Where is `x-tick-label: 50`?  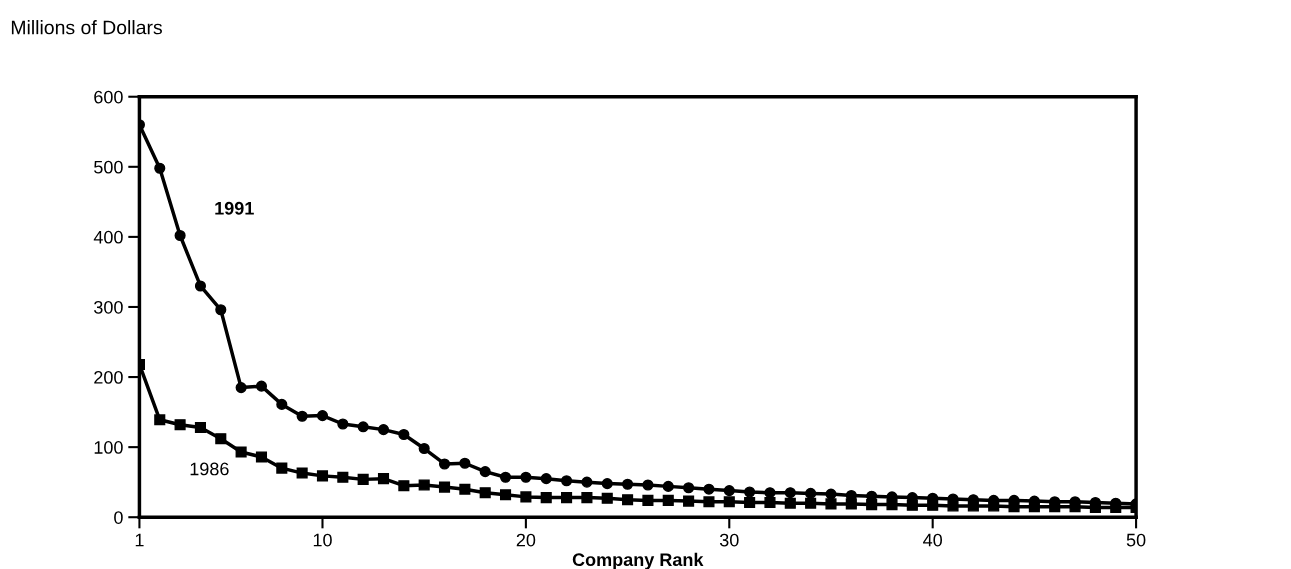
x-tick-label: 50 is located at coordinates (1136, 540).